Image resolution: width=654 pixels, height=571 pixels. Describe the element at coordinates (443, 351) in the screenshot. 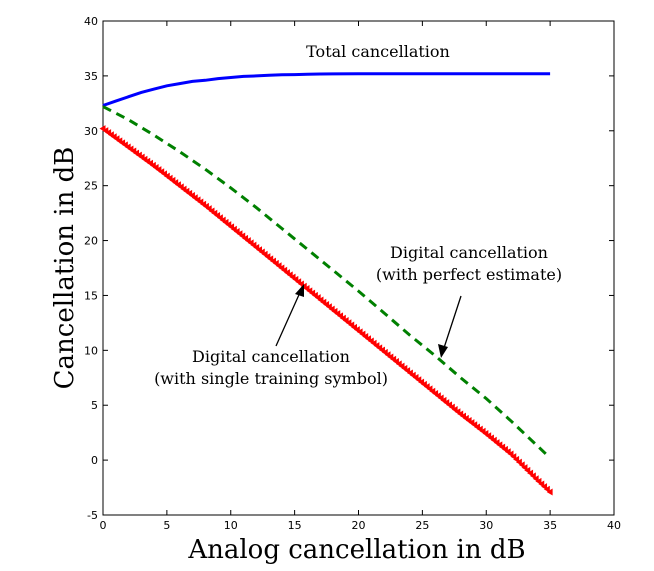

I see `annotation-perfect-arrowhead` at that location.